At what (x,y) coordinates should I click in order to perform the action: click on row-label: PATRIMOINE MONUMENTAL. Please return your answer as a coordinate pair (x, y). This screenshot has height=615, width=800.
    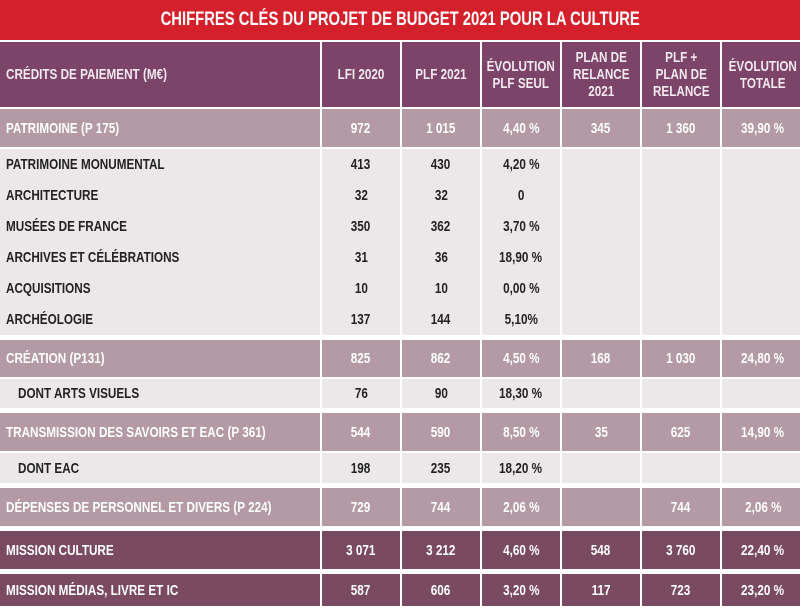
    Looking at the image, I should click on (160, 164).